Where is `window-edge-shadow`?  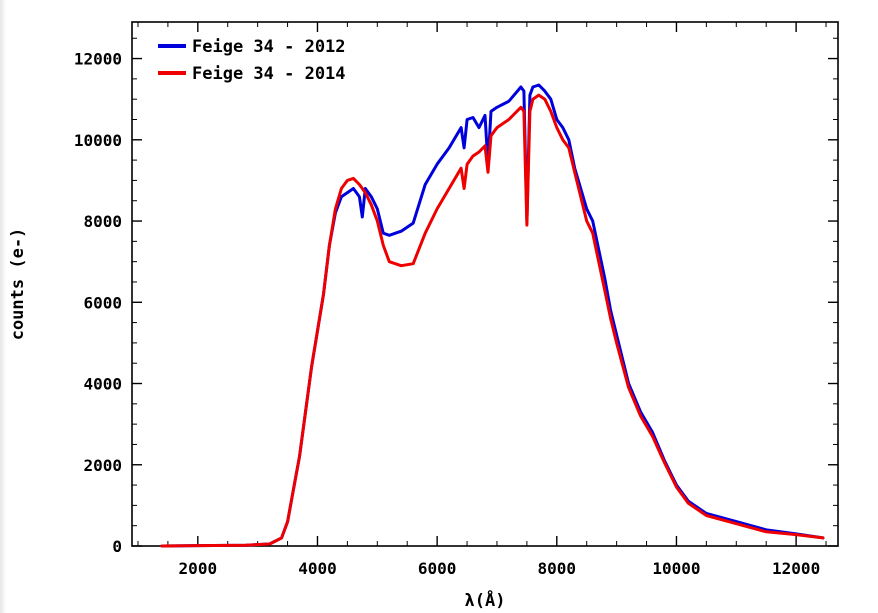
window-edge-shadow is located at coordinates (3, 306).